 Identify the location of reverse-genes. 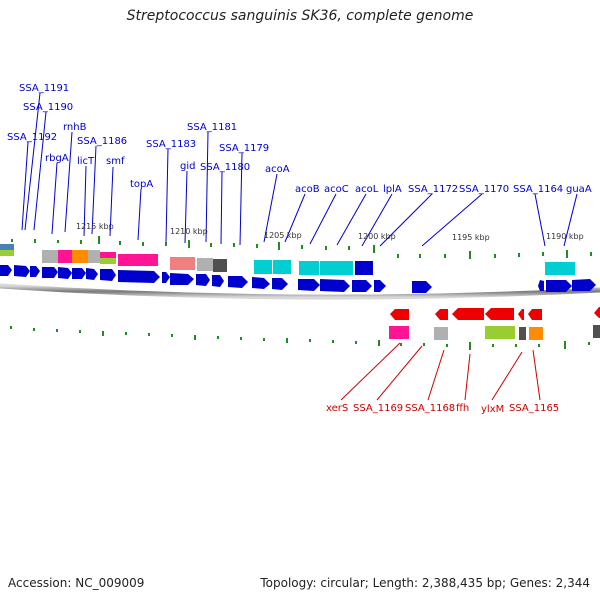
(495, 313).